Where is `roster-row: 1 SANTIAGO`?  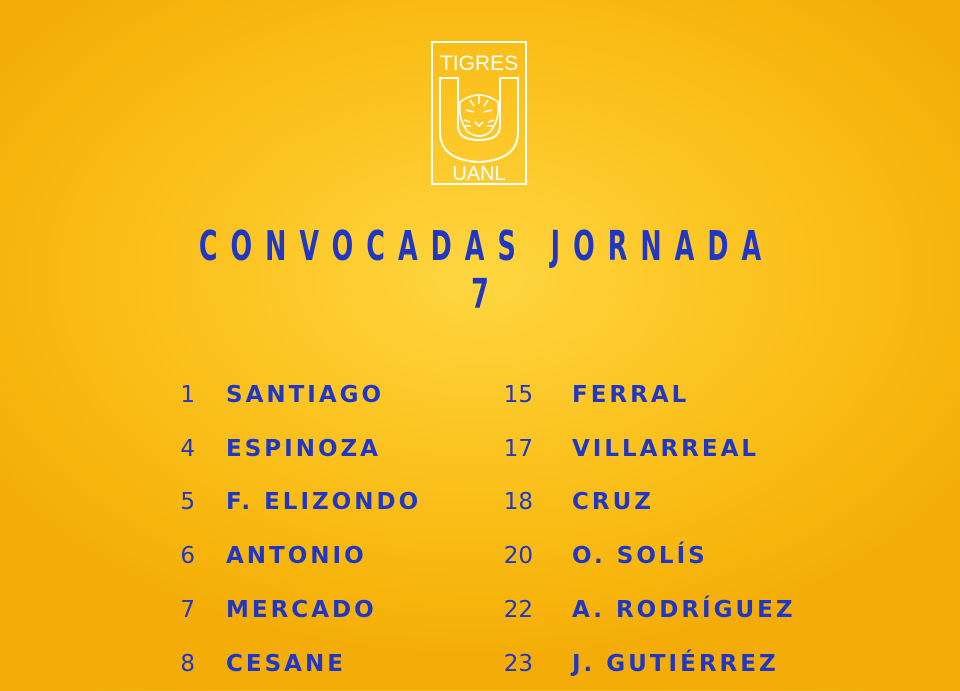
roster-row: 1 SANTIAGO is located at coordinates (285, 395).